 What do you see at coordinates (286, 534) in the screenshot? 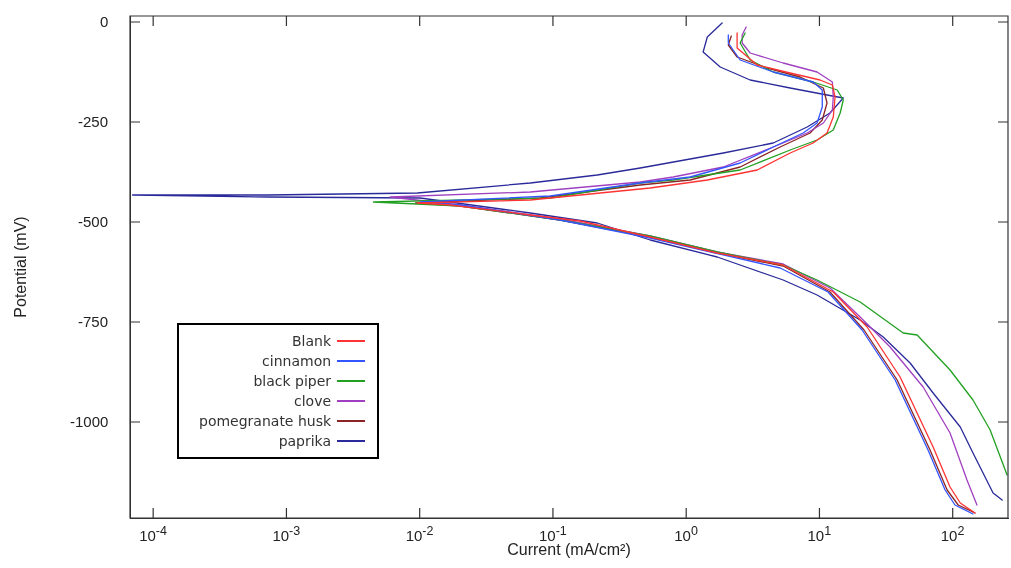
I see `x-tick-label: 10$^{-3}$` at bounding box center [286, 534].